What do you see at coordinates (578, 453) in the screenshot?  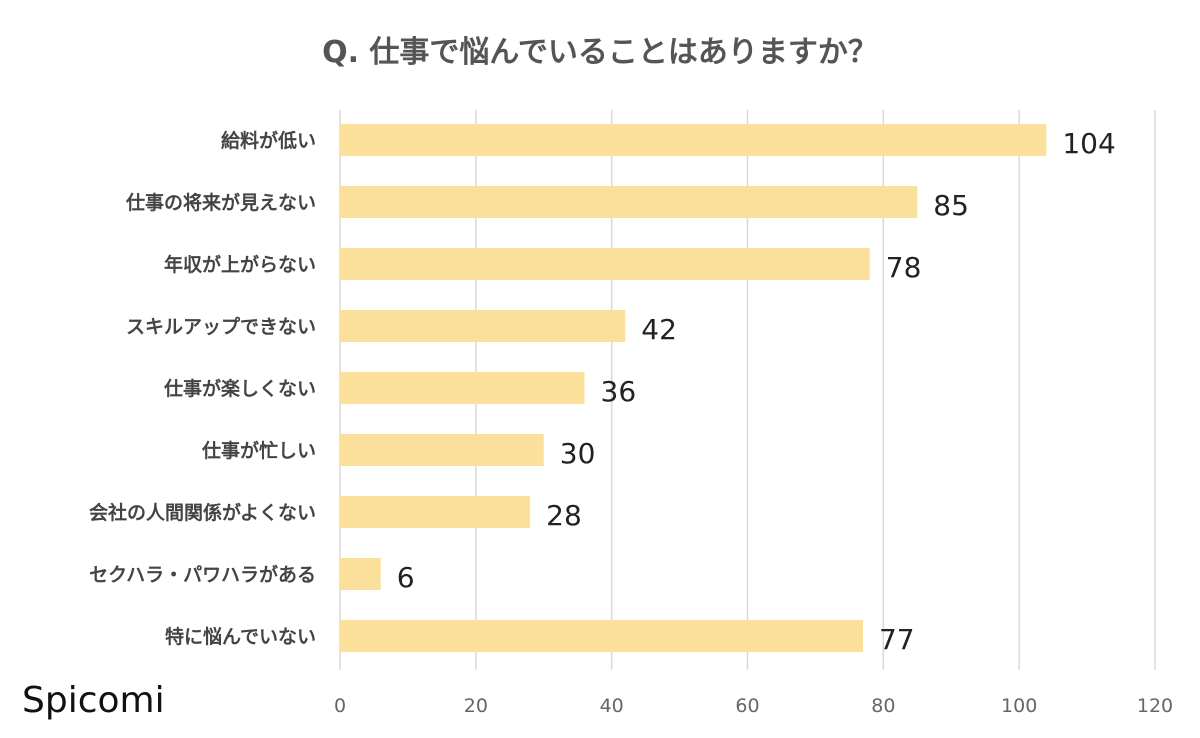 I see `value-label: 30` at bounding box center [578, 453].